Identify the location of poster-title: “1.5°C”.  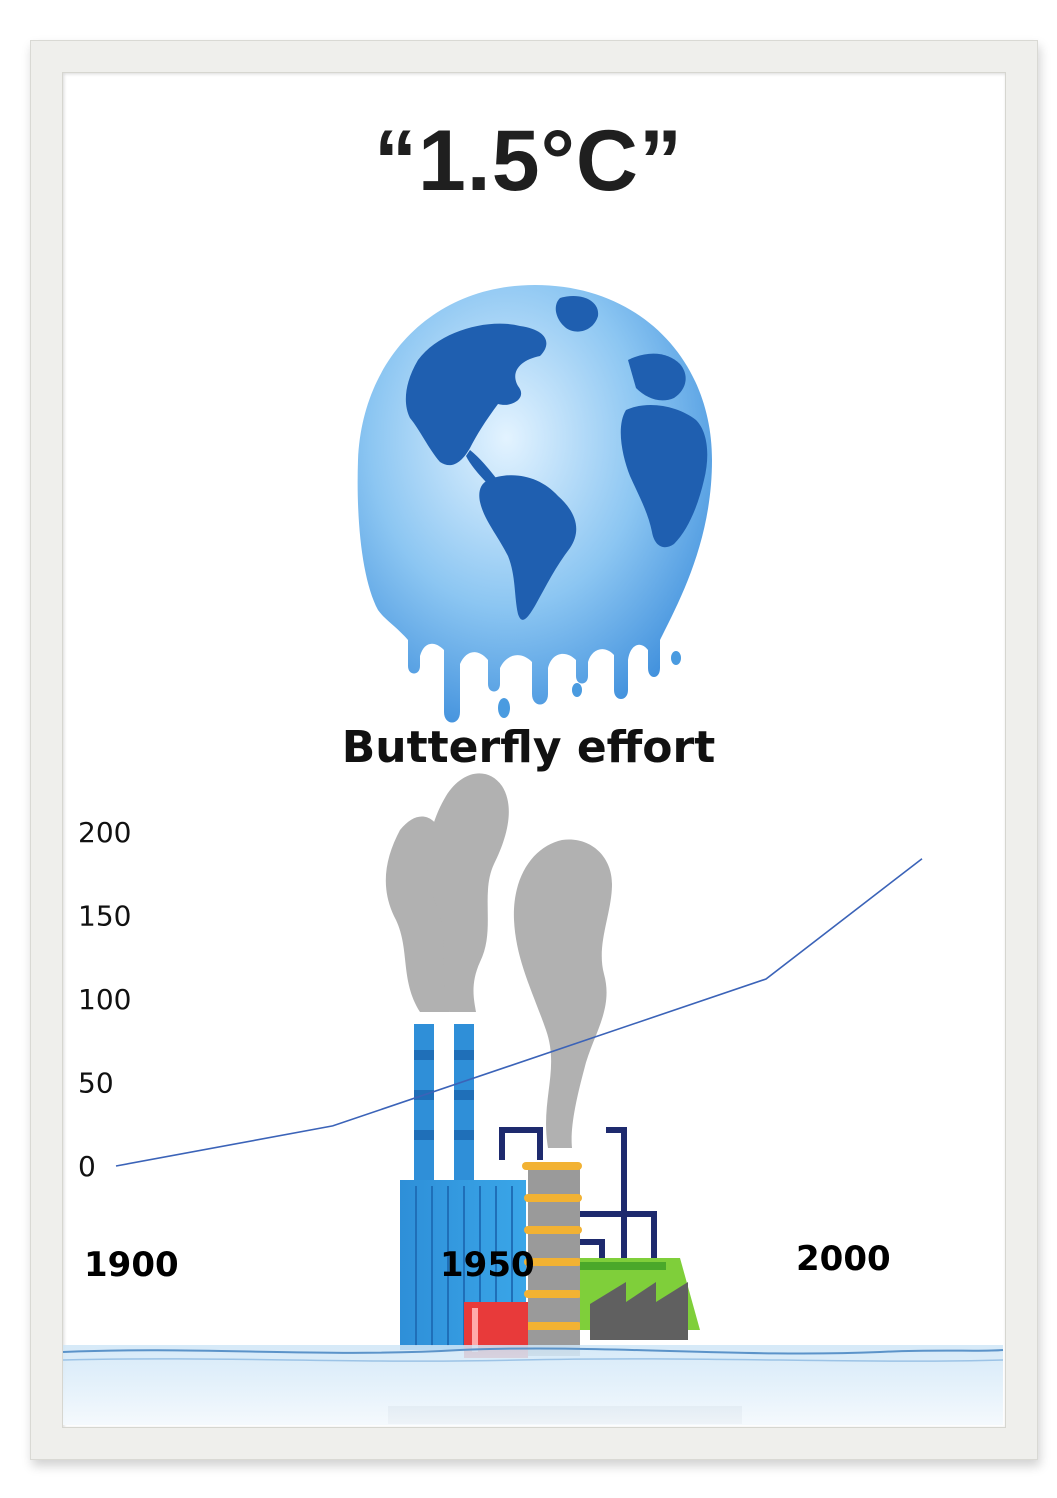
(528, 161).